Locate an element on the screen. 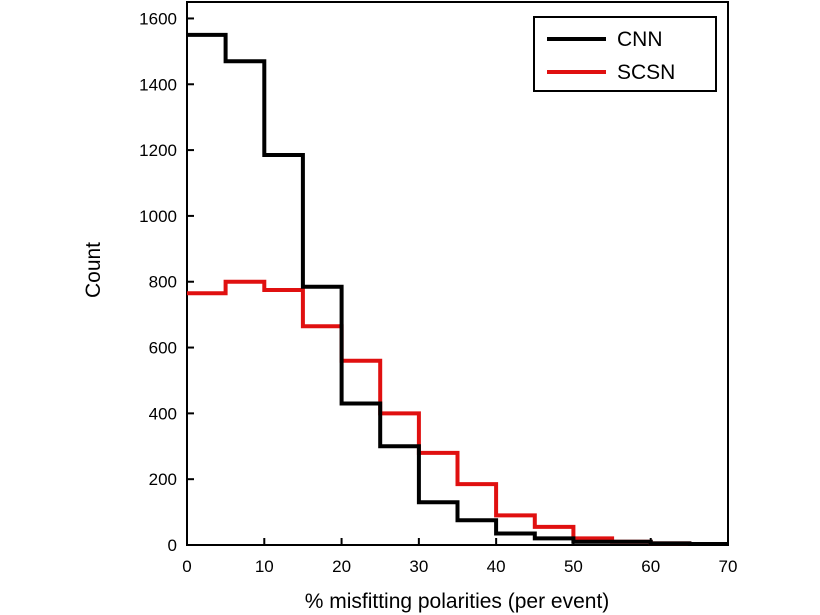 The width and height of the screenshot is (820, 615). legend: CNN SCSN is located at coordinates (625, 54).